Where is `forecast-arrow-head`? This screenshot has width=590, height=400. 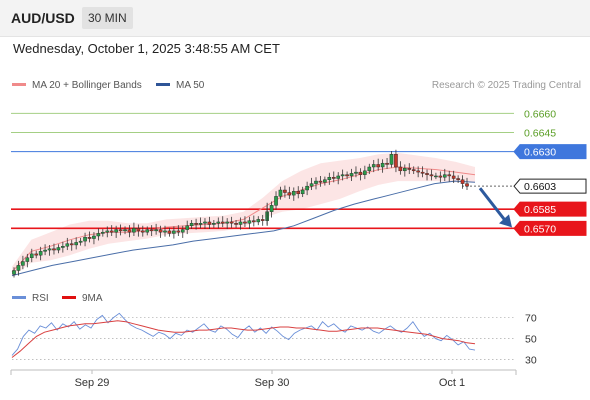
forecast-arrow-head is located at coordinates (505, 221).